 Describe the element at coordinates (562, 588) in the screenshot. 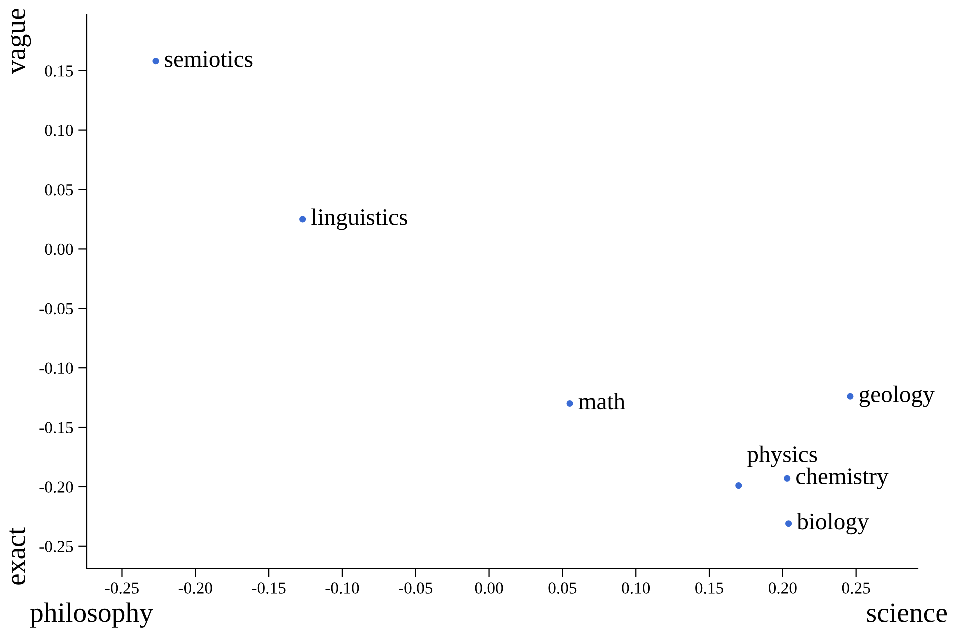

I see `x-tick-label: 0.05` at that location.